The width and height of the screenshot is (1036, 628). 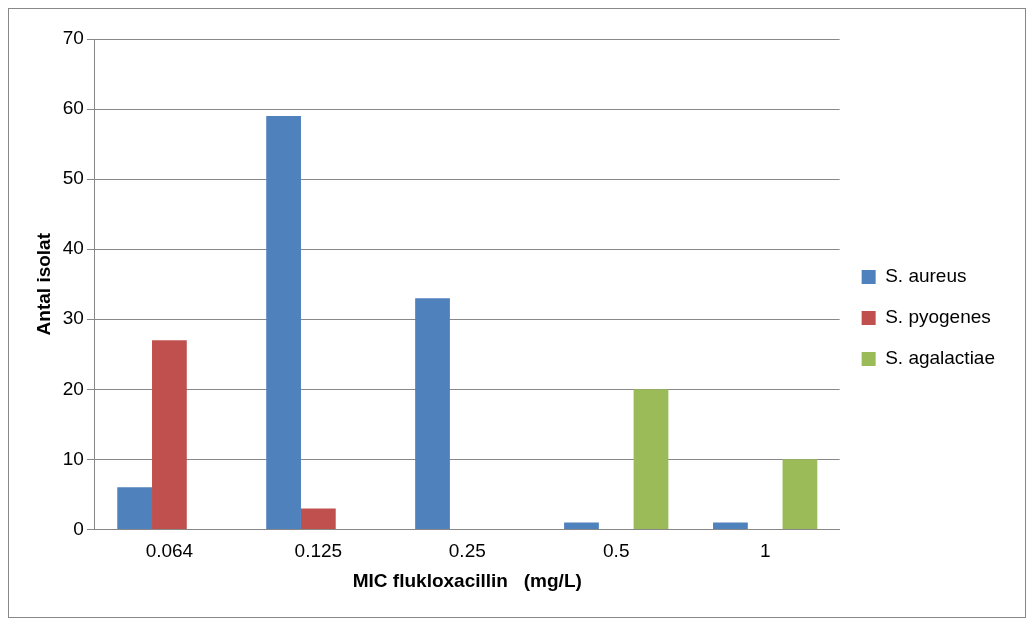 What do you see at coordinates (318, 551) in the screenshot?
I see `x-tick-label: 0.125` at bounding box center [318, 551].